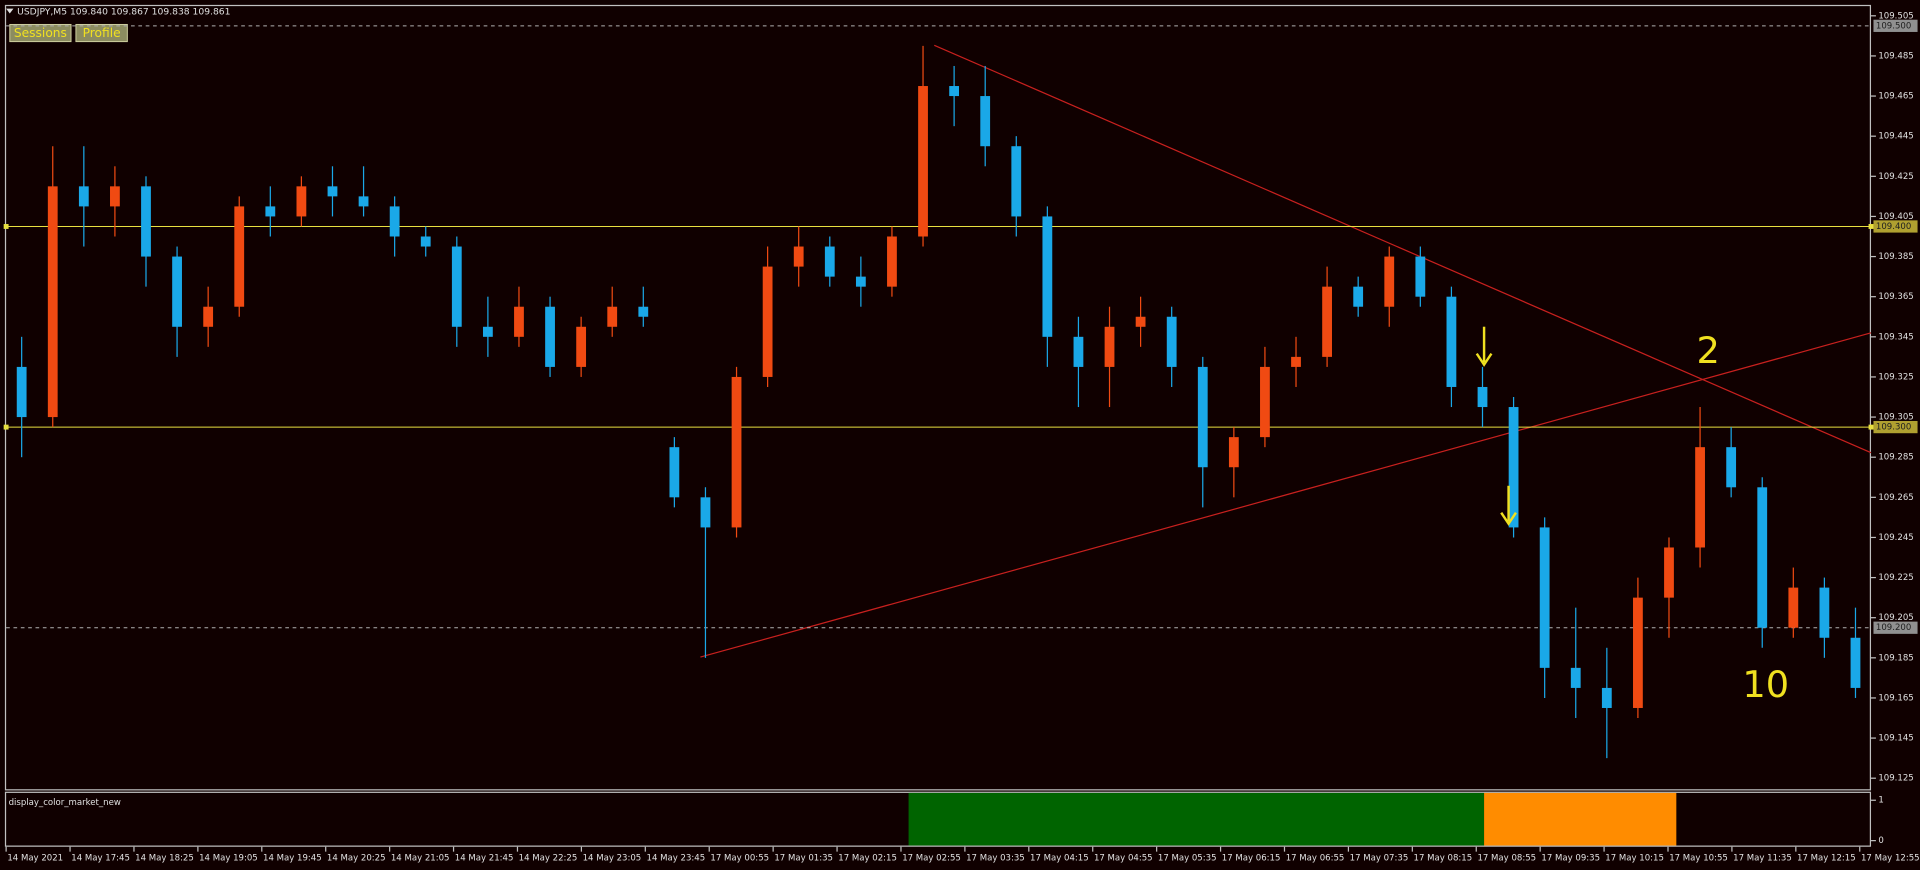 This screenshot has height=870, width=1920. What do you see at coordinates (228, 858) in the screenshot?
I see `x-tick-label: 14 May 19:05` at bounding box center [228, 858].